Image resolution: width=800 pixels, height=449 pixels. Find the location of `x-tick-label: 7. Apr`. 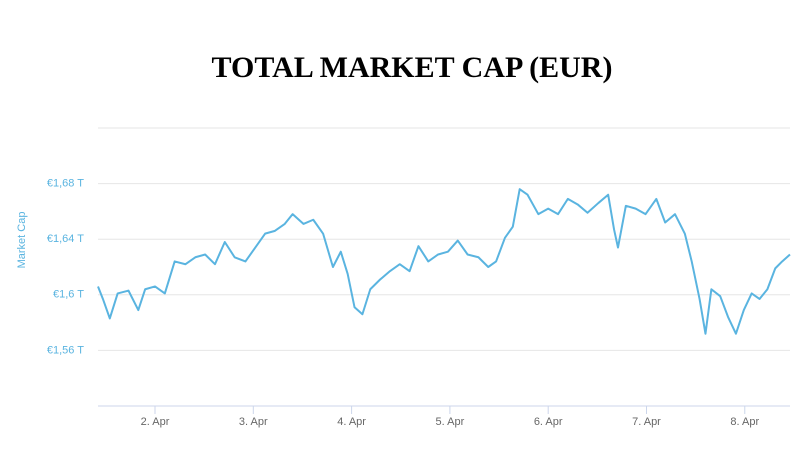

x-tick-label: 7. Apr is located at coordinates (646, 422).